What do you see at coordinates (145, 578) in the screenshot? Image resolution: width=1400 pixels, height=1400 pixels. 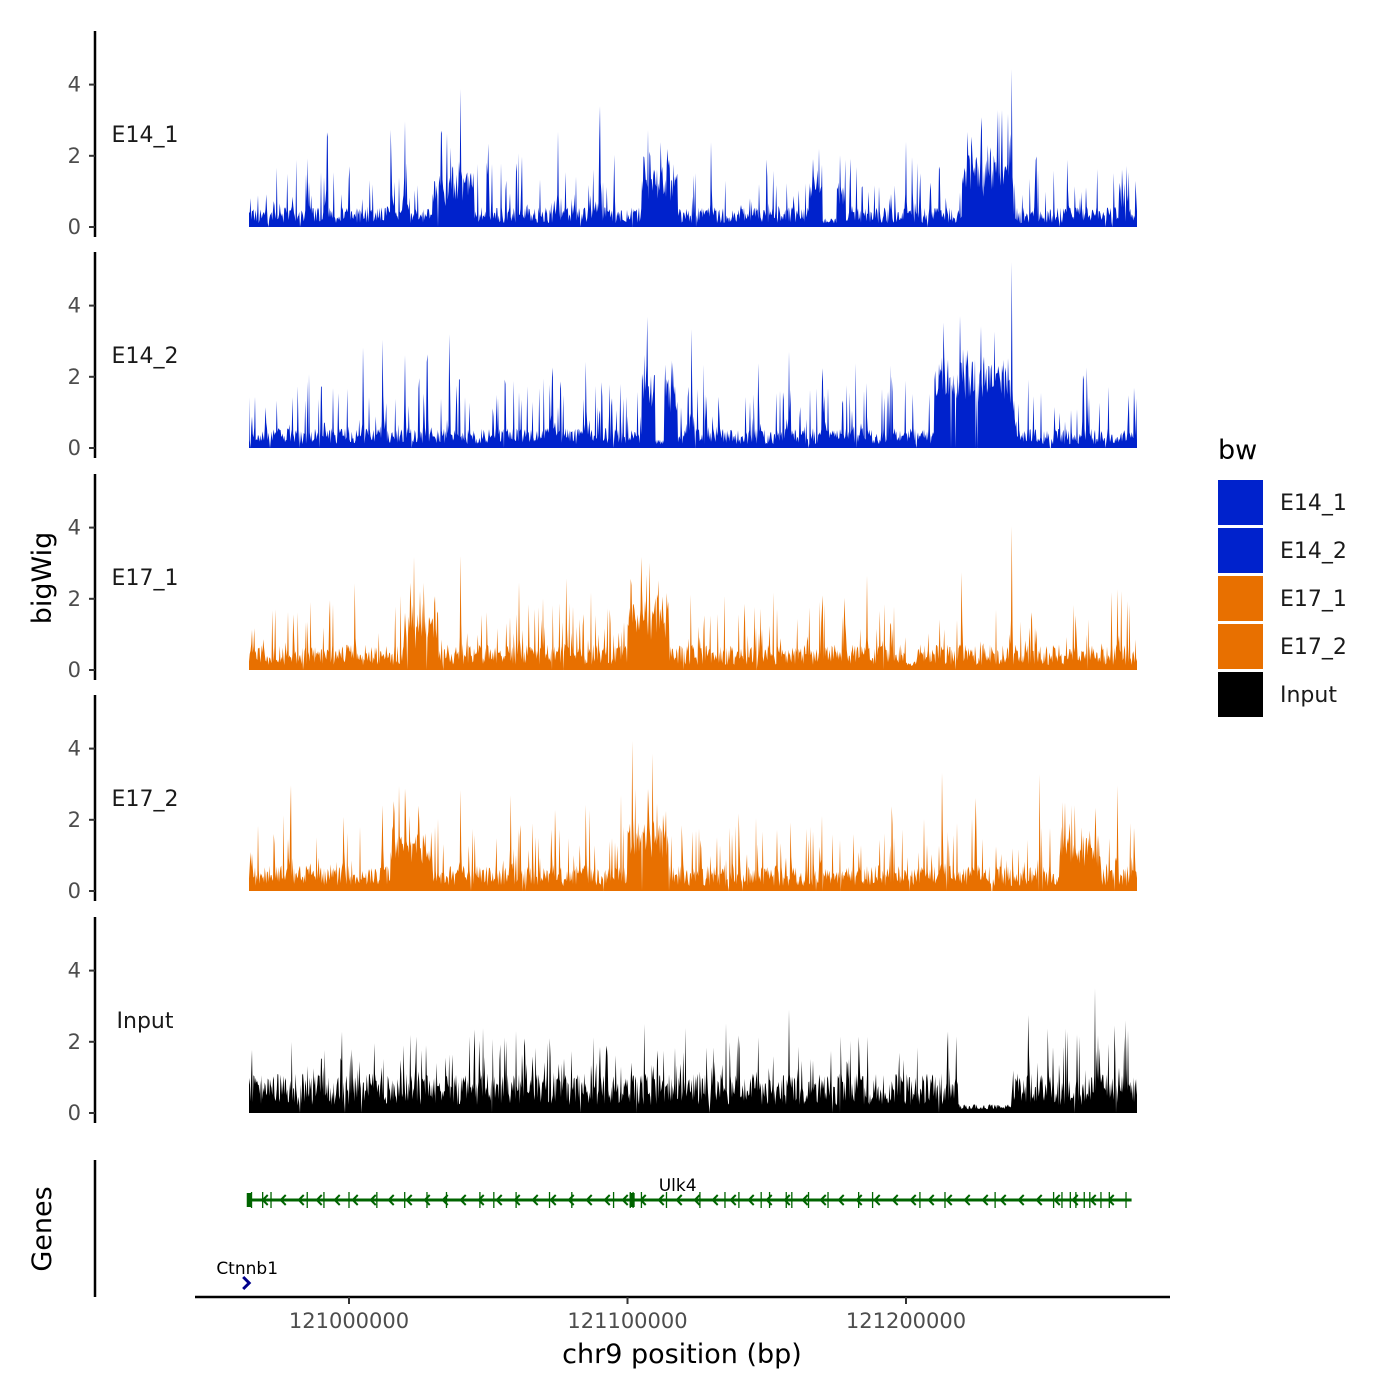 I see `track-label: E17_1` at bounding box center [145, 578].